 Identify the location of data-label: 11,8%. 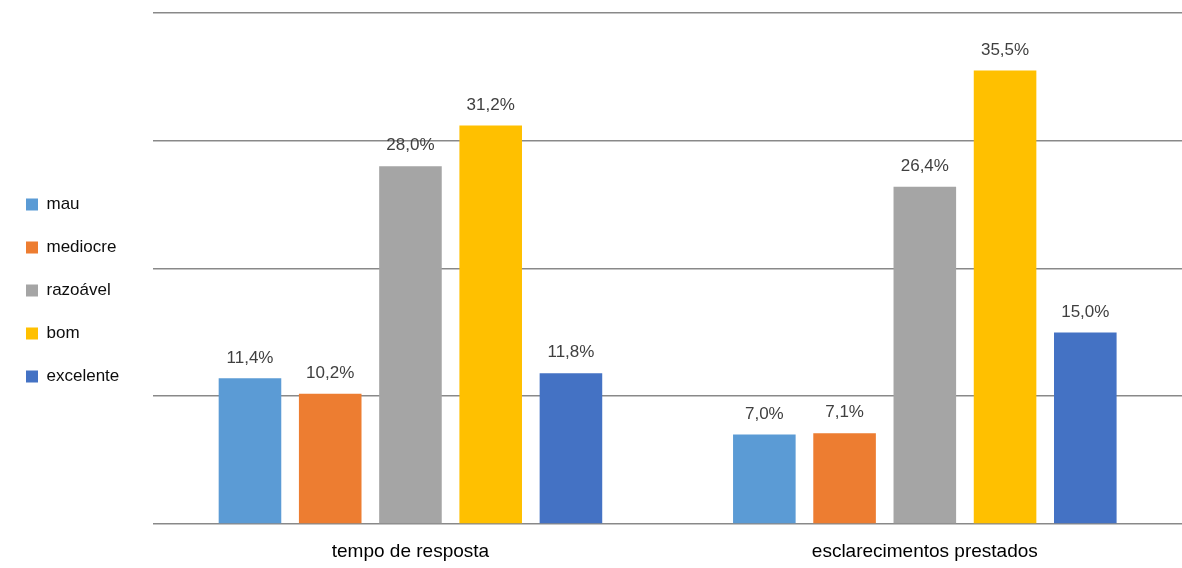
(571, 352).